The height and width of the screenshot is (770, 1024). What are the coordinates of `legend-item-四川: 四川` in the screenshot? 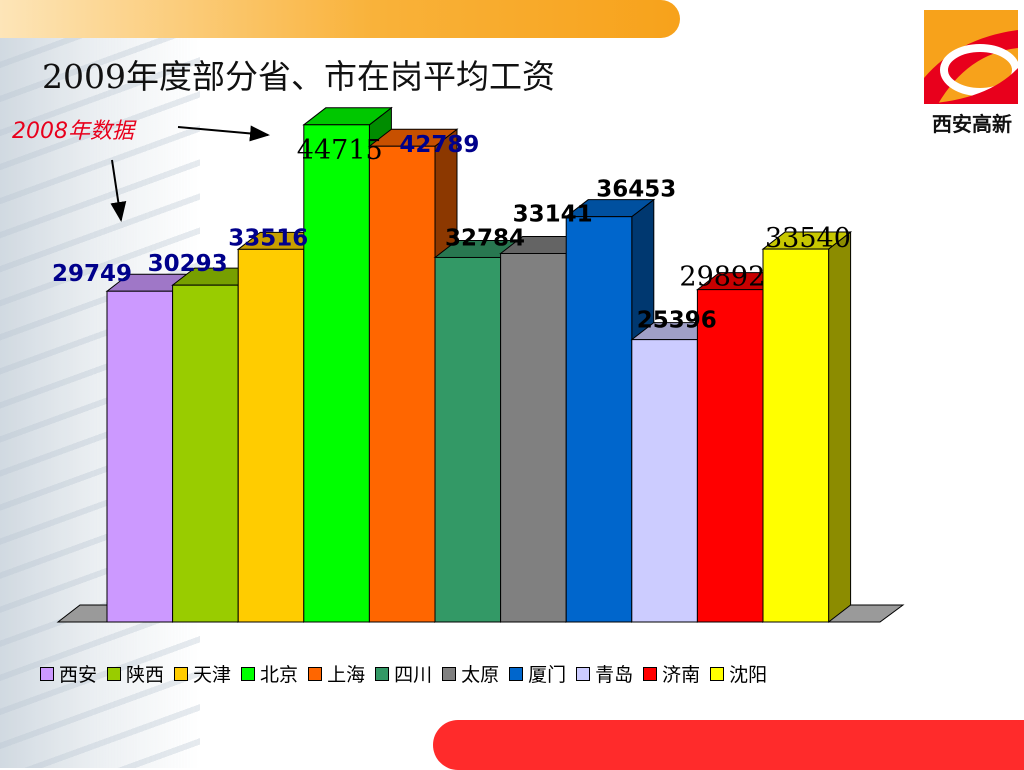 It's located at (403, 673).